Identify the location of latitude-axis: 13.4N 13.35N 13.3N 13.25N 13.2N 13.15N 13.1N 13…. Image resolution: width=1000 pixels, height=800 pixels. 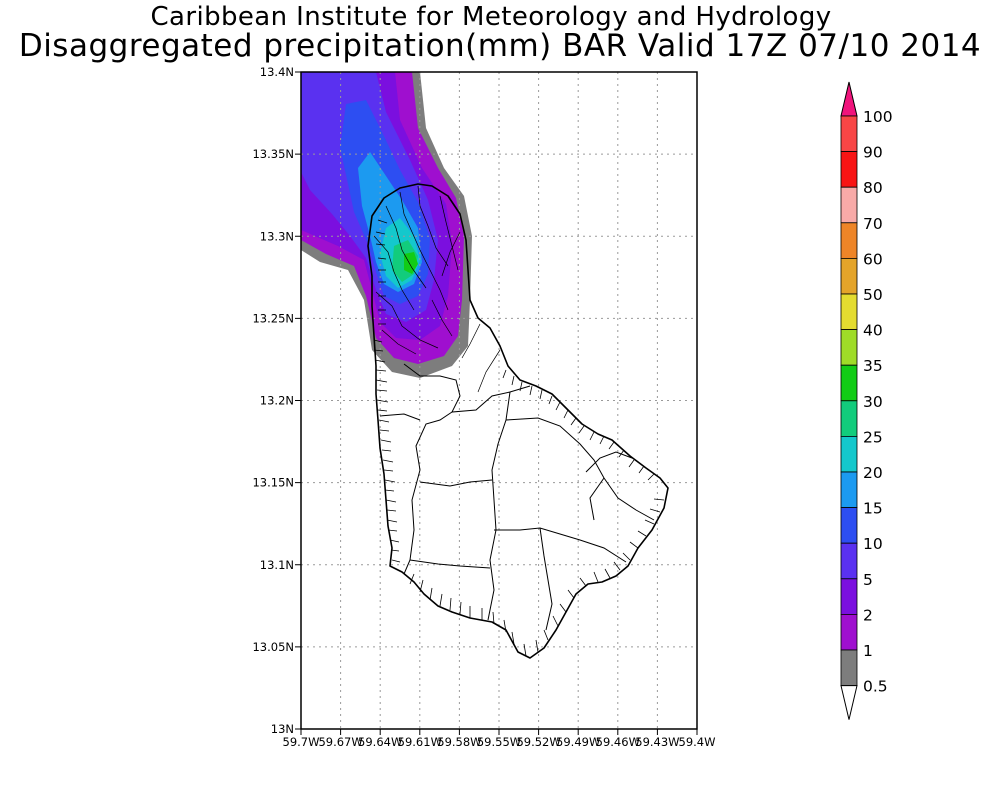
(276, 400).